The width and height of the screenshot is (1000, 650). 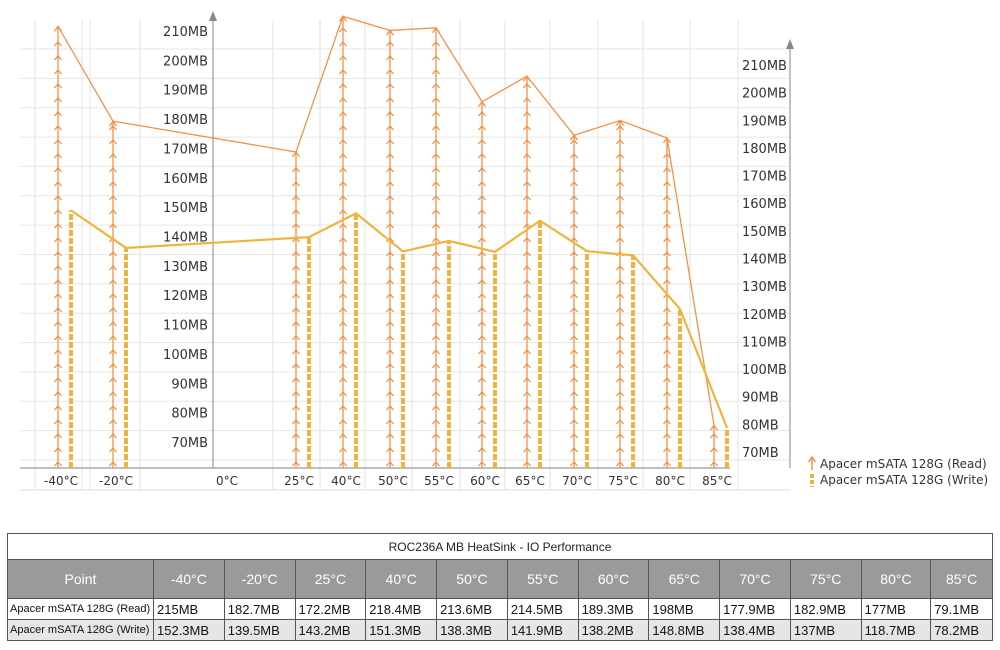 What do you see at coordinates (812, 459) in the screenshot?
I see `legend-read-arrowhead-icon` at bounding box center [812, 459].